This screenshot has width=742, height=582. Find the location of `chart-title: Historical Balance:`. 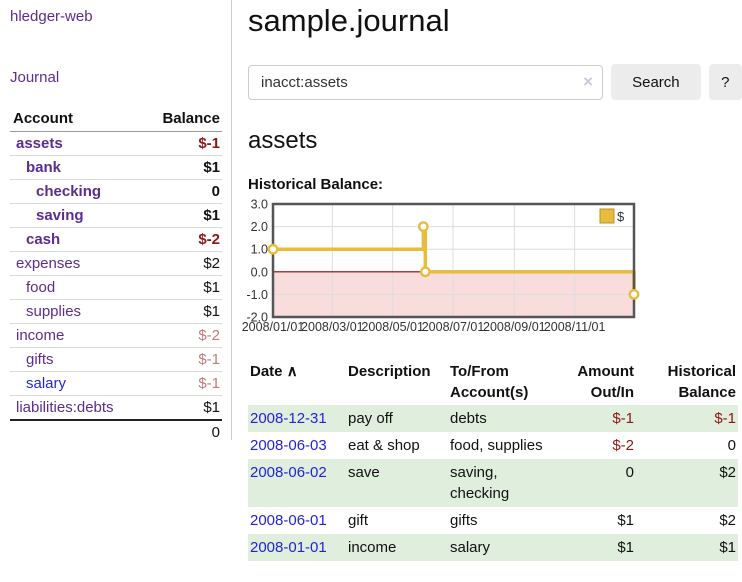

chart-title: Historical Balance: is located at coordinates (316, 185).